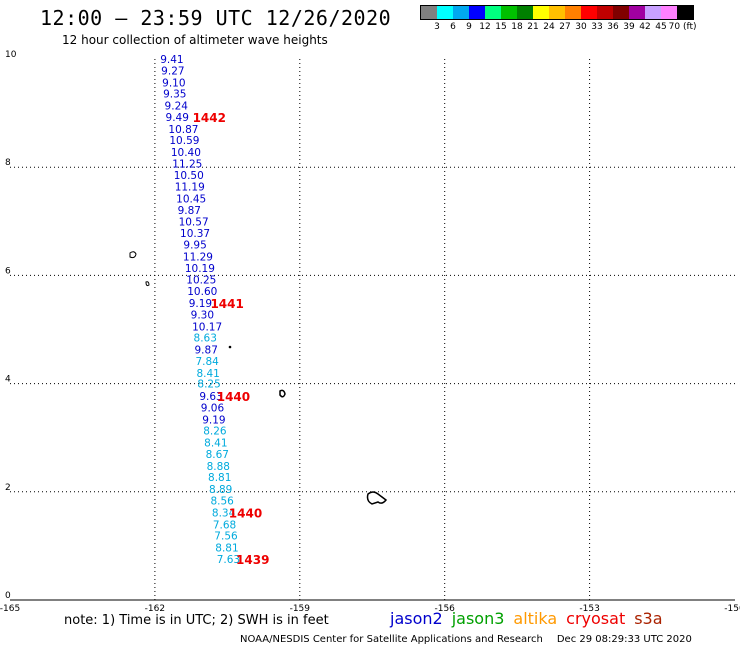 The image size is (740, 650). I want to click on wave-height-label: 9.06, so click(213, 408).